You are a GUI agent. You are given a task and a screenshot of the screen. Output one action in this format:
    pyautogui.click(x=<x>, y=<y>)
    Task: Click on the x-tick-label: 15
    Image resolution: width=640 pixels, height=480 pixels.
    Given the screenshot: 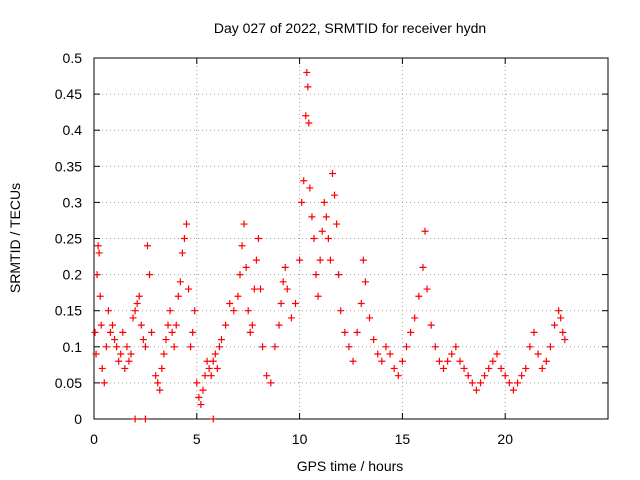 What is the action you would take?
    pyautogui.click(x=403, y=439)
    